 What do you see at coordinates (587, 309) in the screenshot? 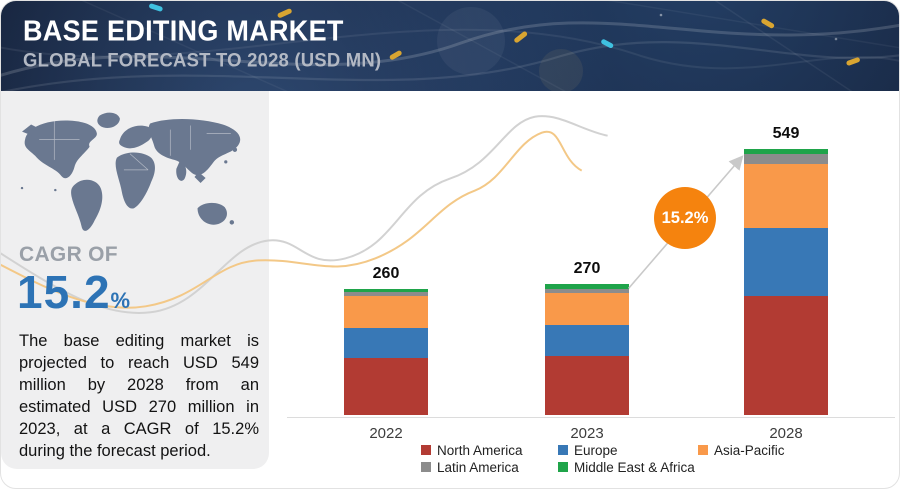
I see `bar-segment-2023-asia-pacific` at bounding box center [587, 309].